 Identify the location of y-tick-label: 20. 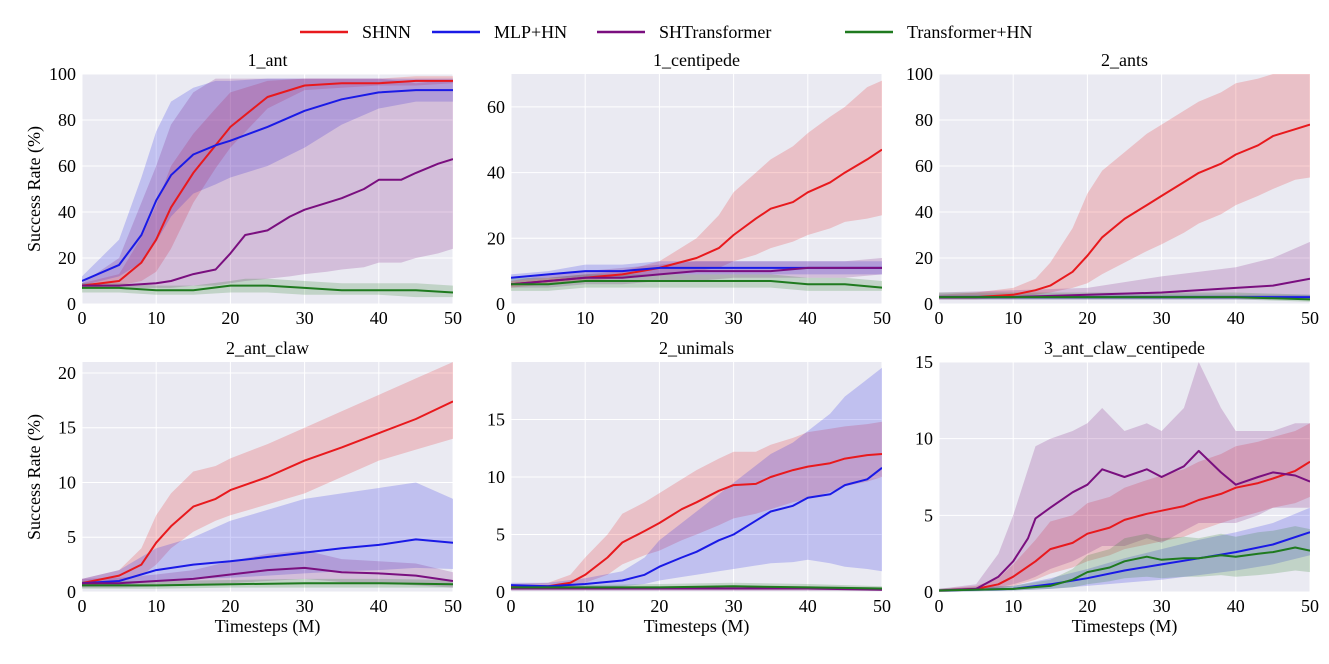
(67, 258).